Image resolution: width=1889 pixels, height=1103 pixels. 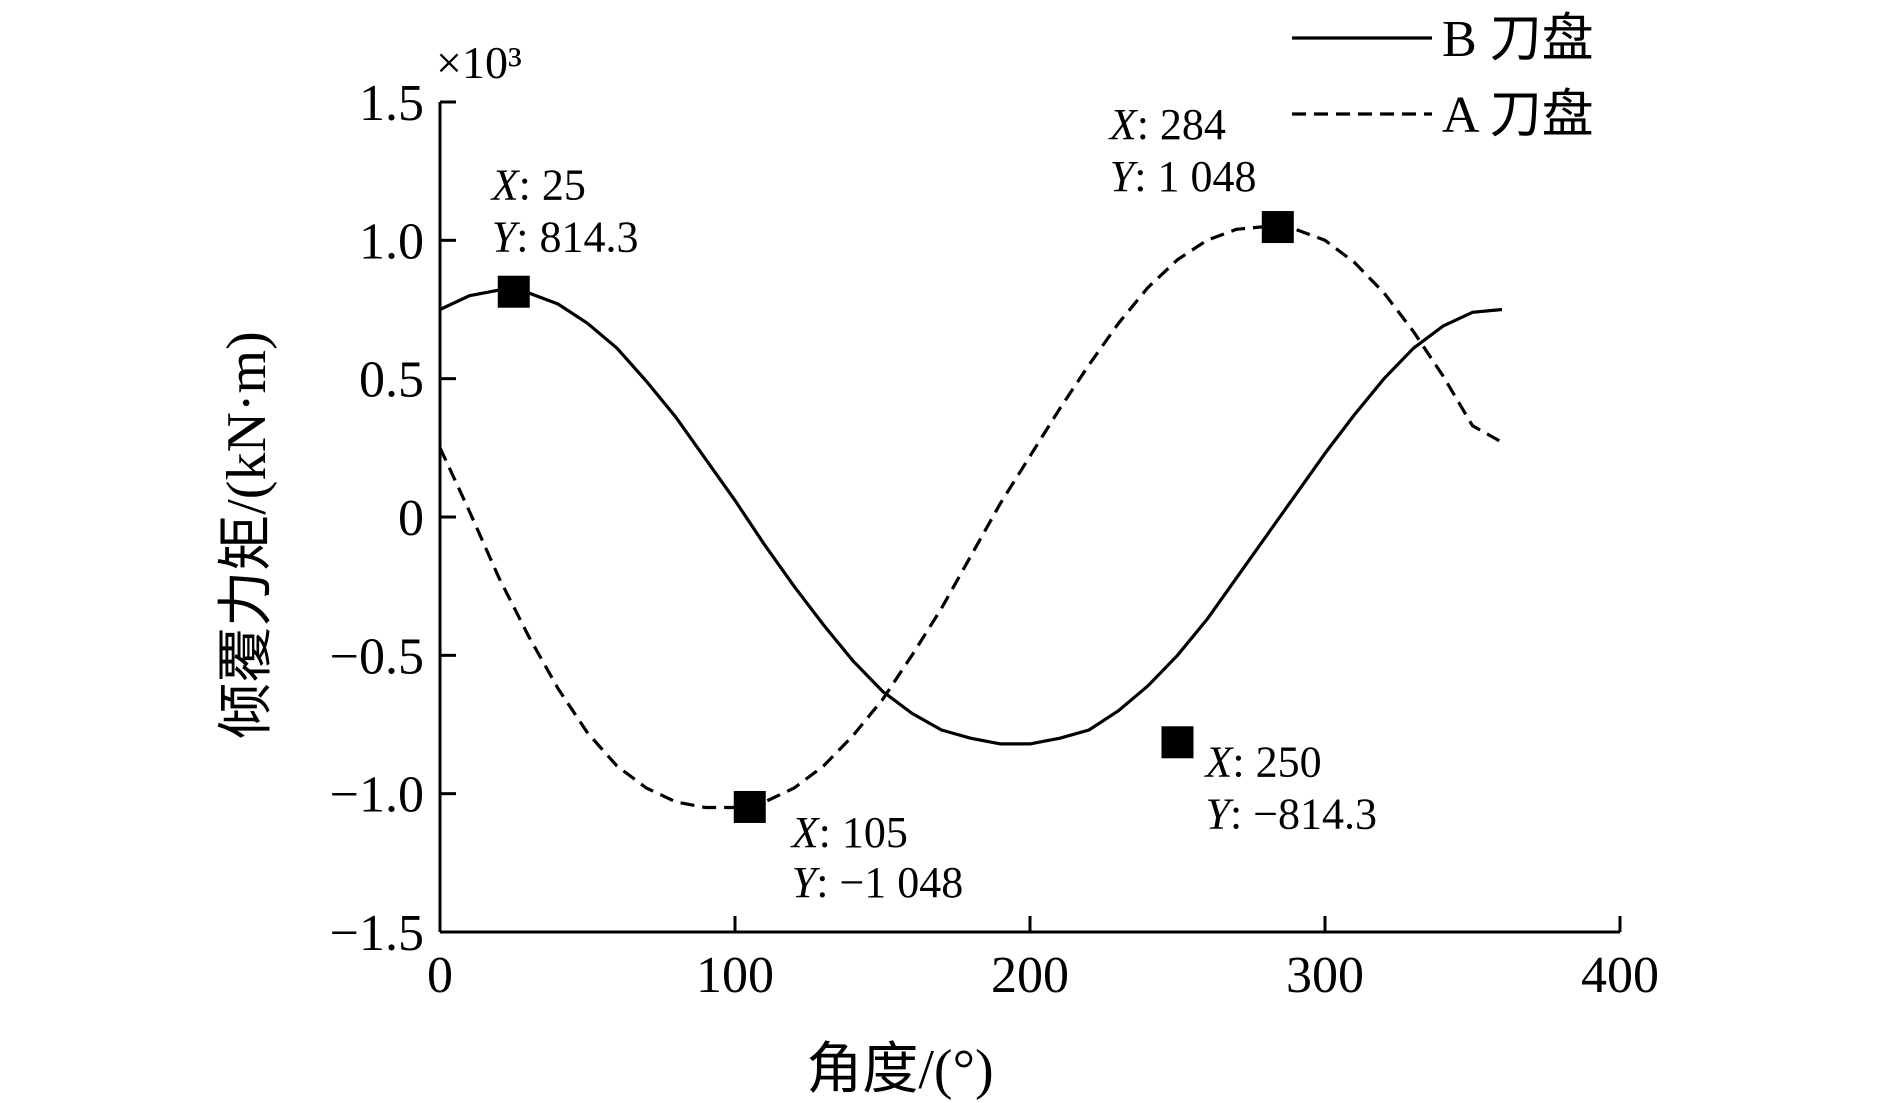 I want to click on y-tick-label: −1.5, so click(x=377, y=933).